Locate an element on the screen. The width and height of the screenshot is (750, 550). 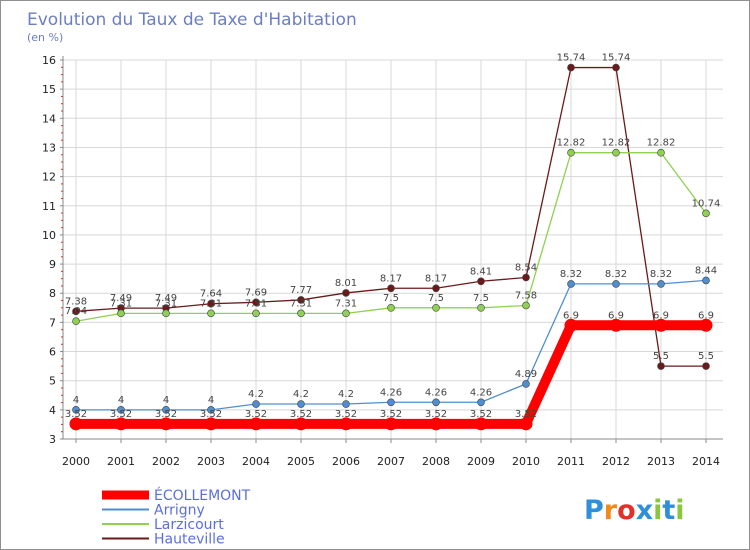
y-tick-label: 8 is located at coordinates (52, 293).